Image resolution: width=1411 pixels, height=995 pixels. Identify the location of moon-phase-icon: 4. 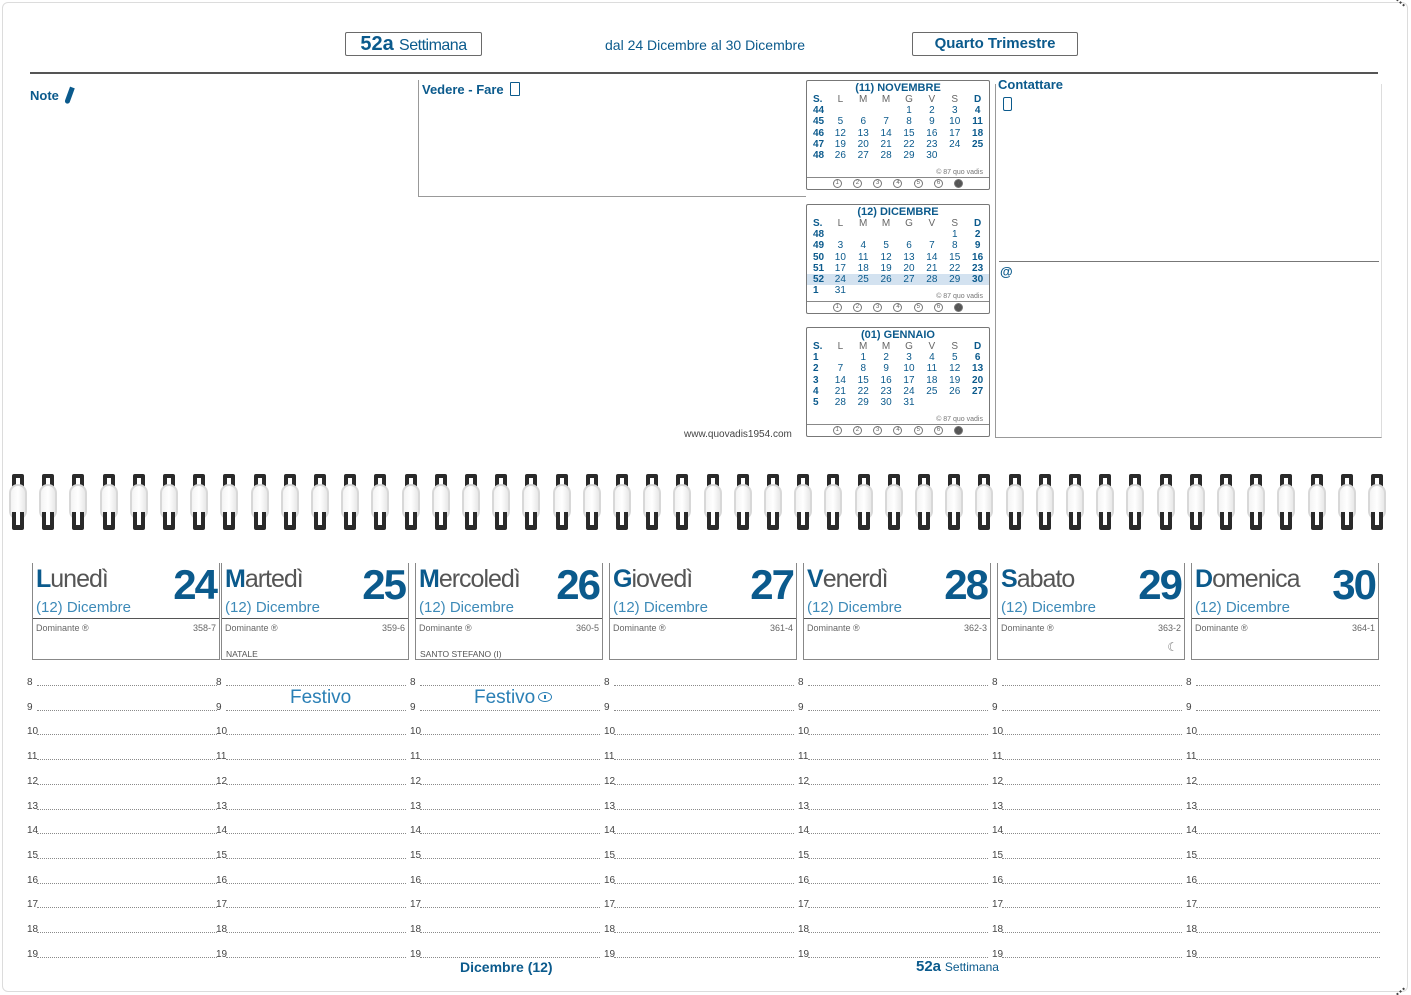
(898, 430).